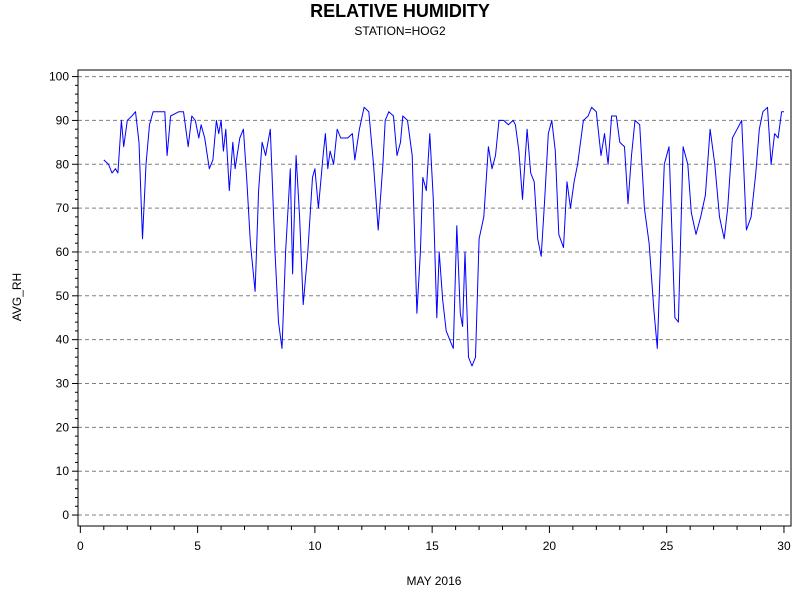 This screenshot has width=800, height=600. What do you see at coordinates (400, 31) in the screenshot?
I see `chart-subtitle: STATION=HOG2` at bounding box center [400, 31].